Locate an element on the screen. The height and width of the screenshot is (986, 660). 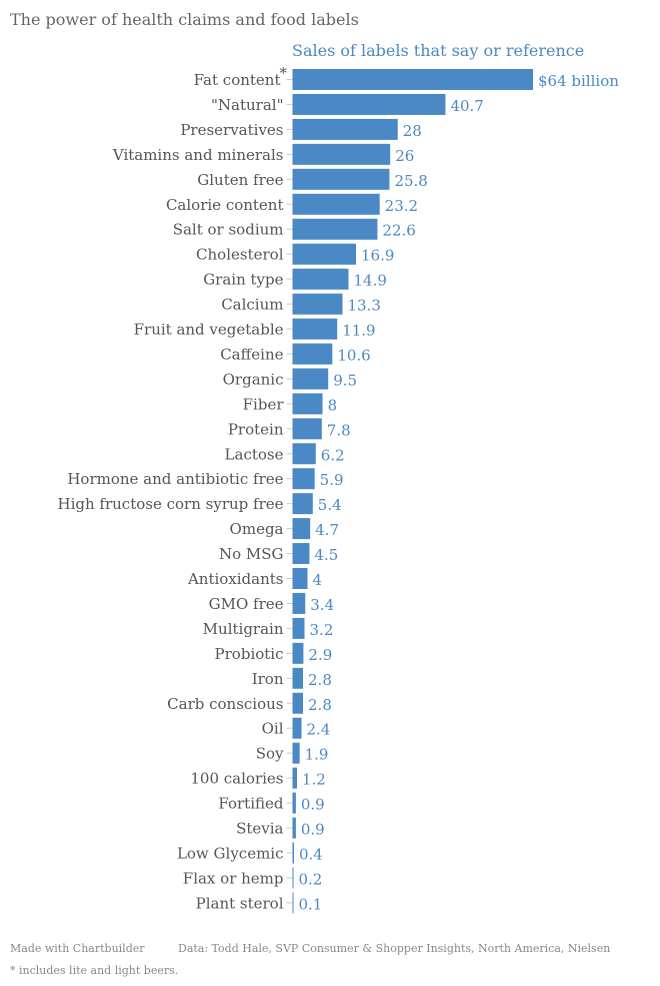
value-label: 2.9 is located at coordinates (320, 655).